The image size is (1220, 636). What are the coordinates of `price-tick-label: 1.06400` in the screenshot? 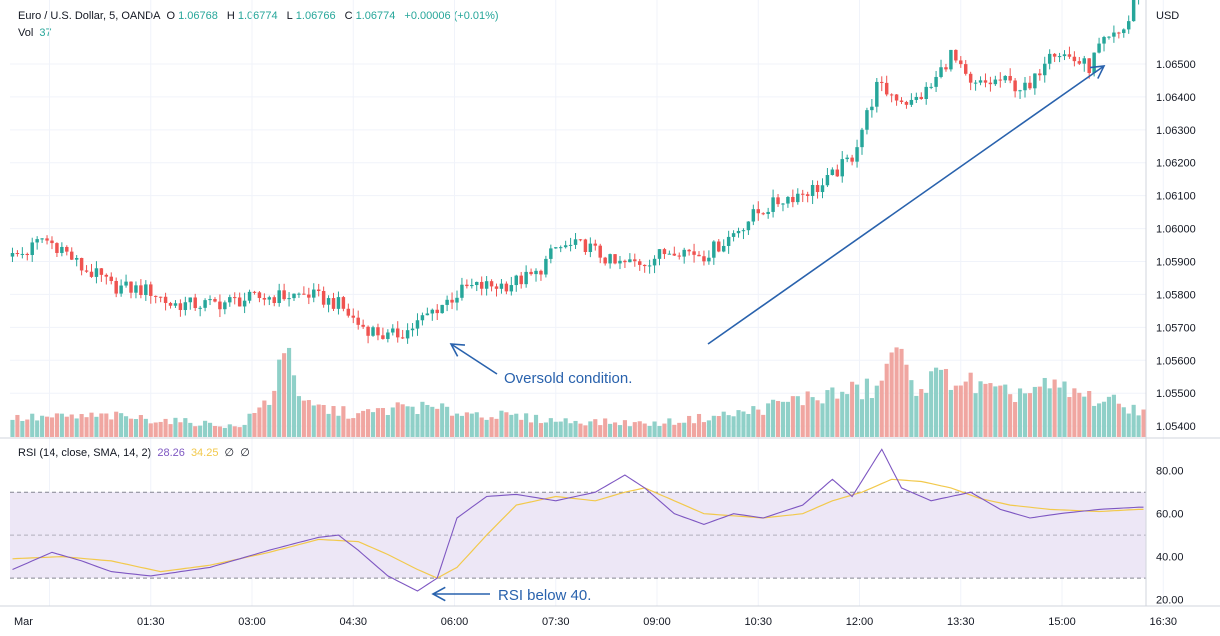 It's located at (1176, 98).